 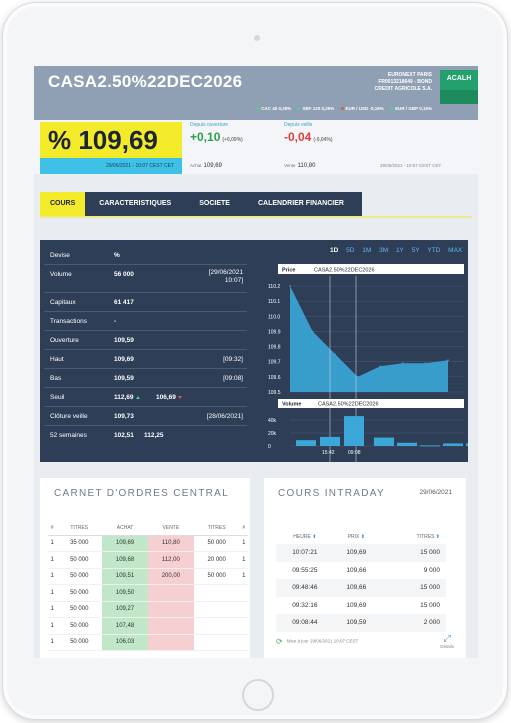 What do you see at coordinates (274, 317) in the screenshot?
I see `price-tick-label: 110.0` at bounding box center [274, 317].